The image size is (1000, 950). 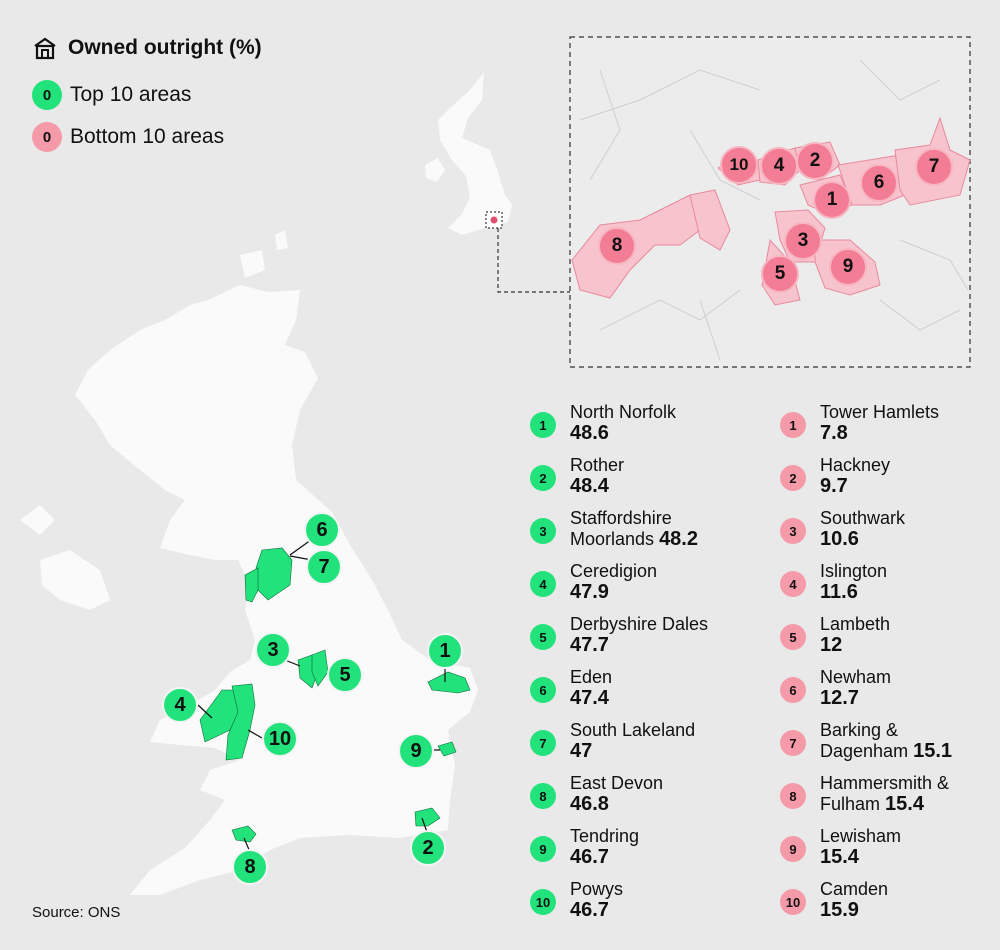 I want to click on region-rother, so click(x=427, y=817).